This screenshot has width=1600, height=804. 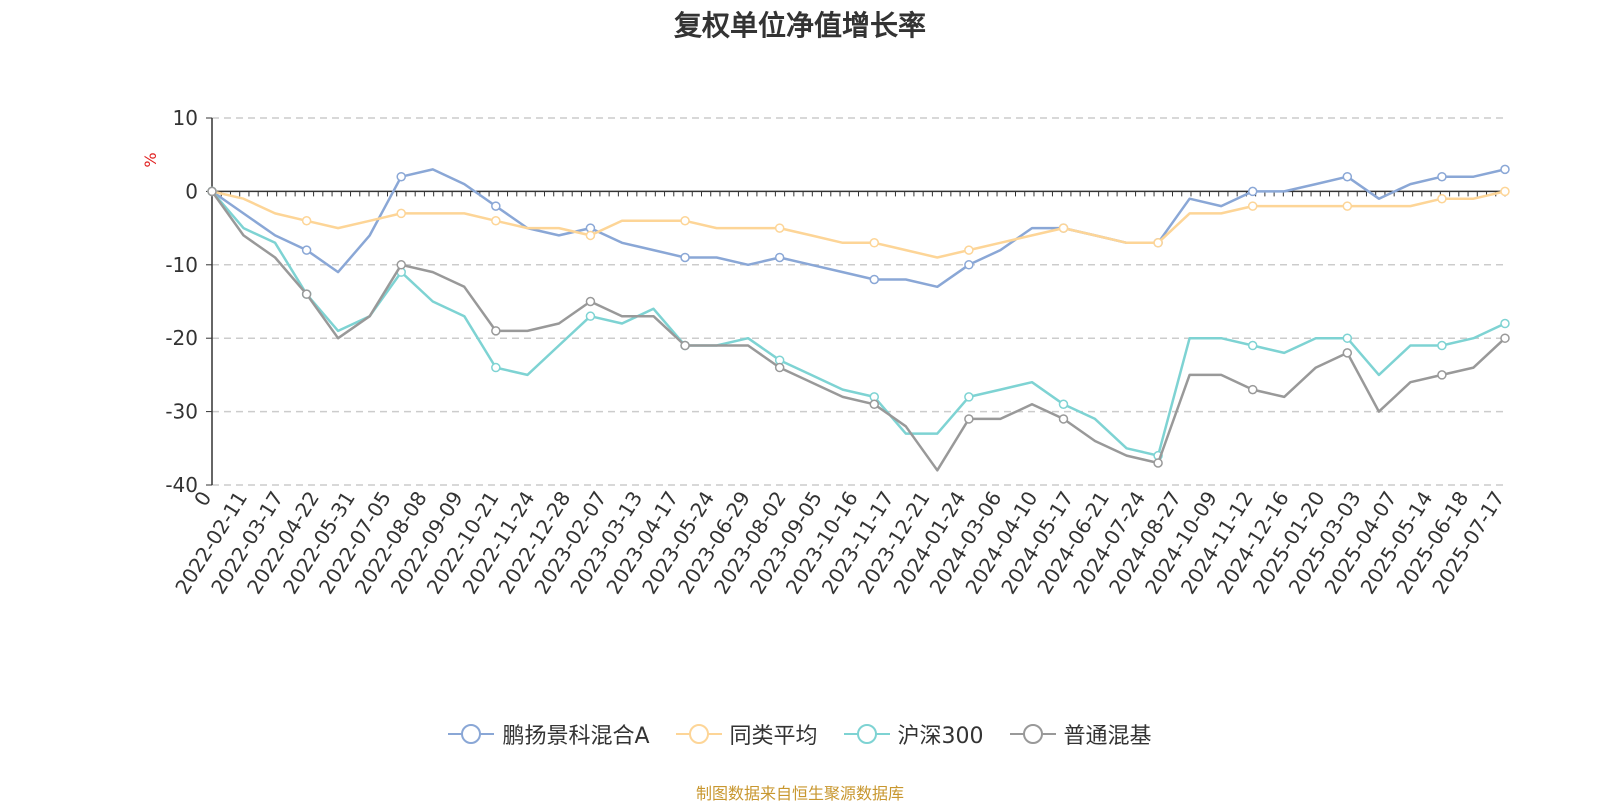 What do you see at coordinates (202, 499) in the screenshot?
I see `x-tick-label: 0` at bounding box center [202, 499].